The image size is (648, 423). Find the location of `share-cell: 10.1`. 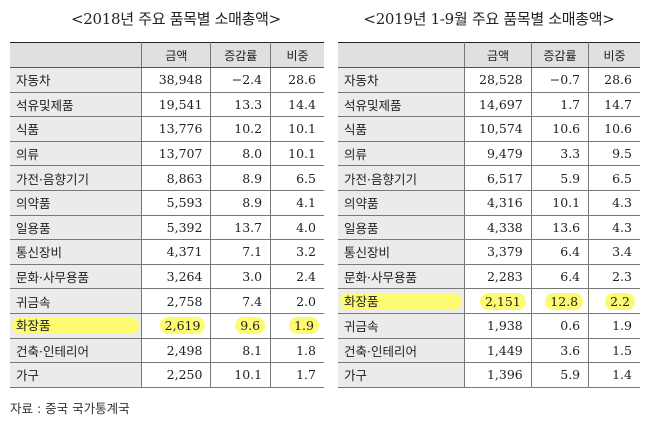

share-cell: 10.1 is located at coordinates (297, 154).